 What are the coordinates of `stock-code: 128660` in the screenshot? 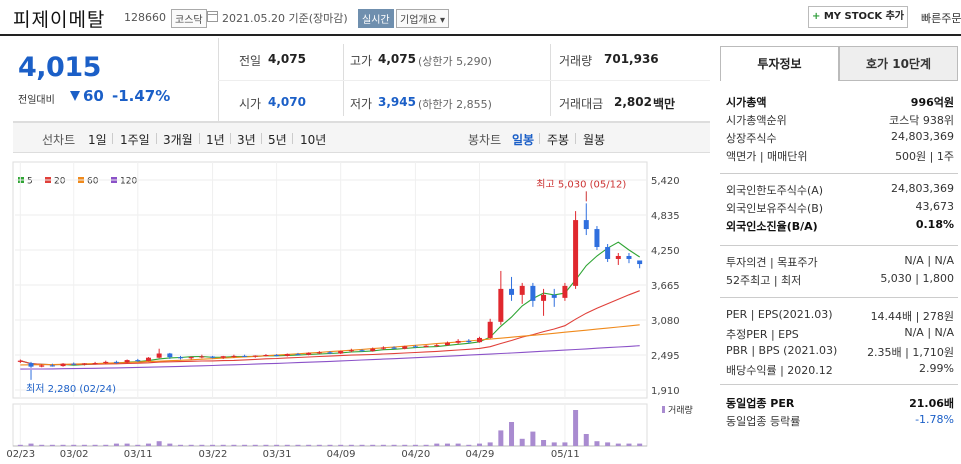 It's located at (145, 17).